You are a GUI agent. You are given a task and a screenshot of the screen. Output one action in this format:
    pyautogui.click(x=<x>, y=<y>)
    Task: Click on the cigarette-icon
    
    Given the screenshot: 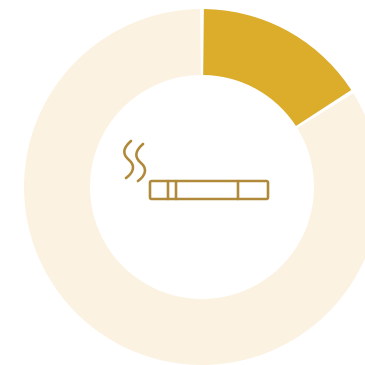 What is the action you would take?
    pyautogui.click(x=196, y=170)
    